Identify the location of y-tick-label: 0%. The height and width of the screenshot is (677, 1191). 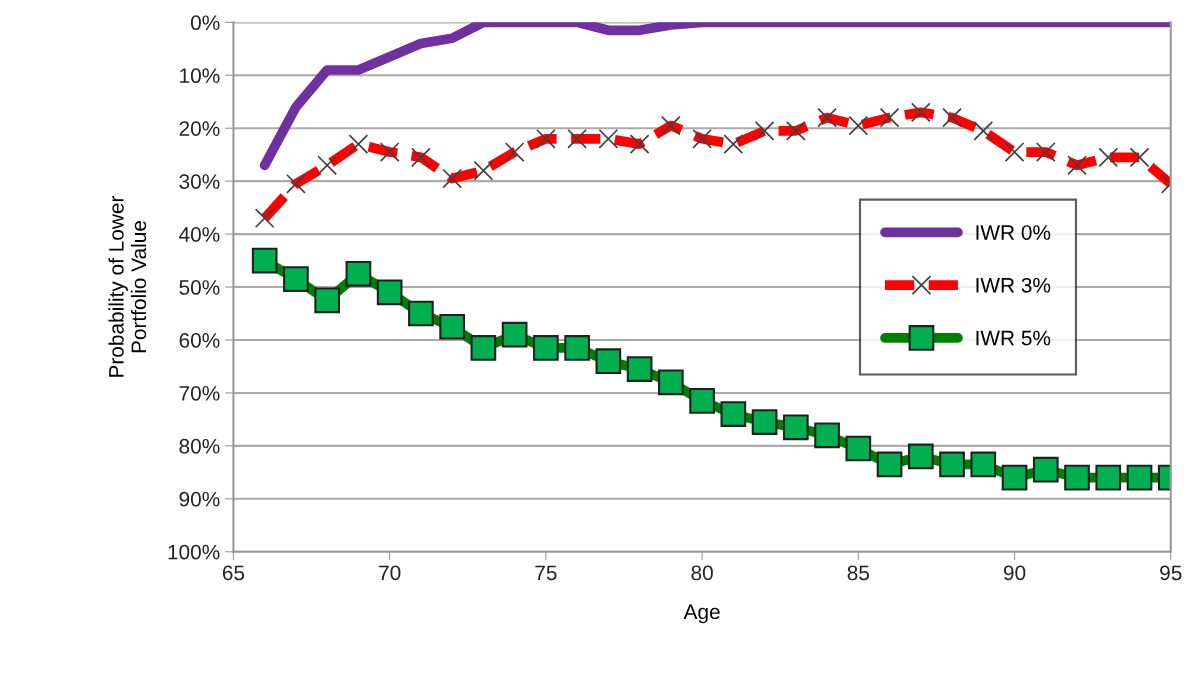
(205, 23).